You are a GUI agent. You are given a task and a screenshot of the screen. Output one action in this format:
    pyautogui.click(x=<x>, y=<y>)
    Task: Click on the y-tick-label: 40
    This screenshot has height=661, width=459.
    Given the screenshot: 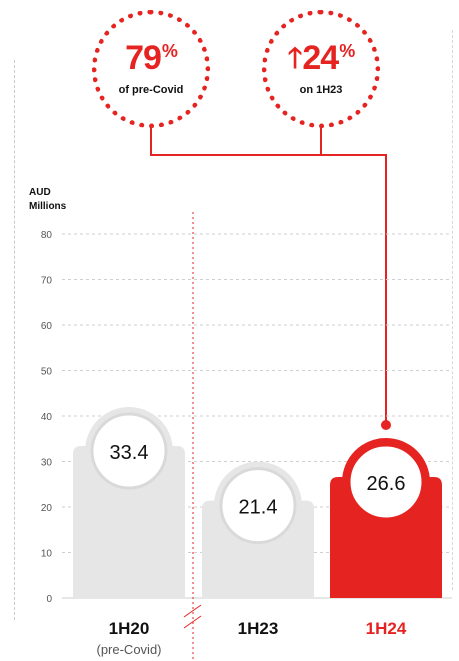 What is the action you would take?
    pyautogui.click(x=47, y=417)
    